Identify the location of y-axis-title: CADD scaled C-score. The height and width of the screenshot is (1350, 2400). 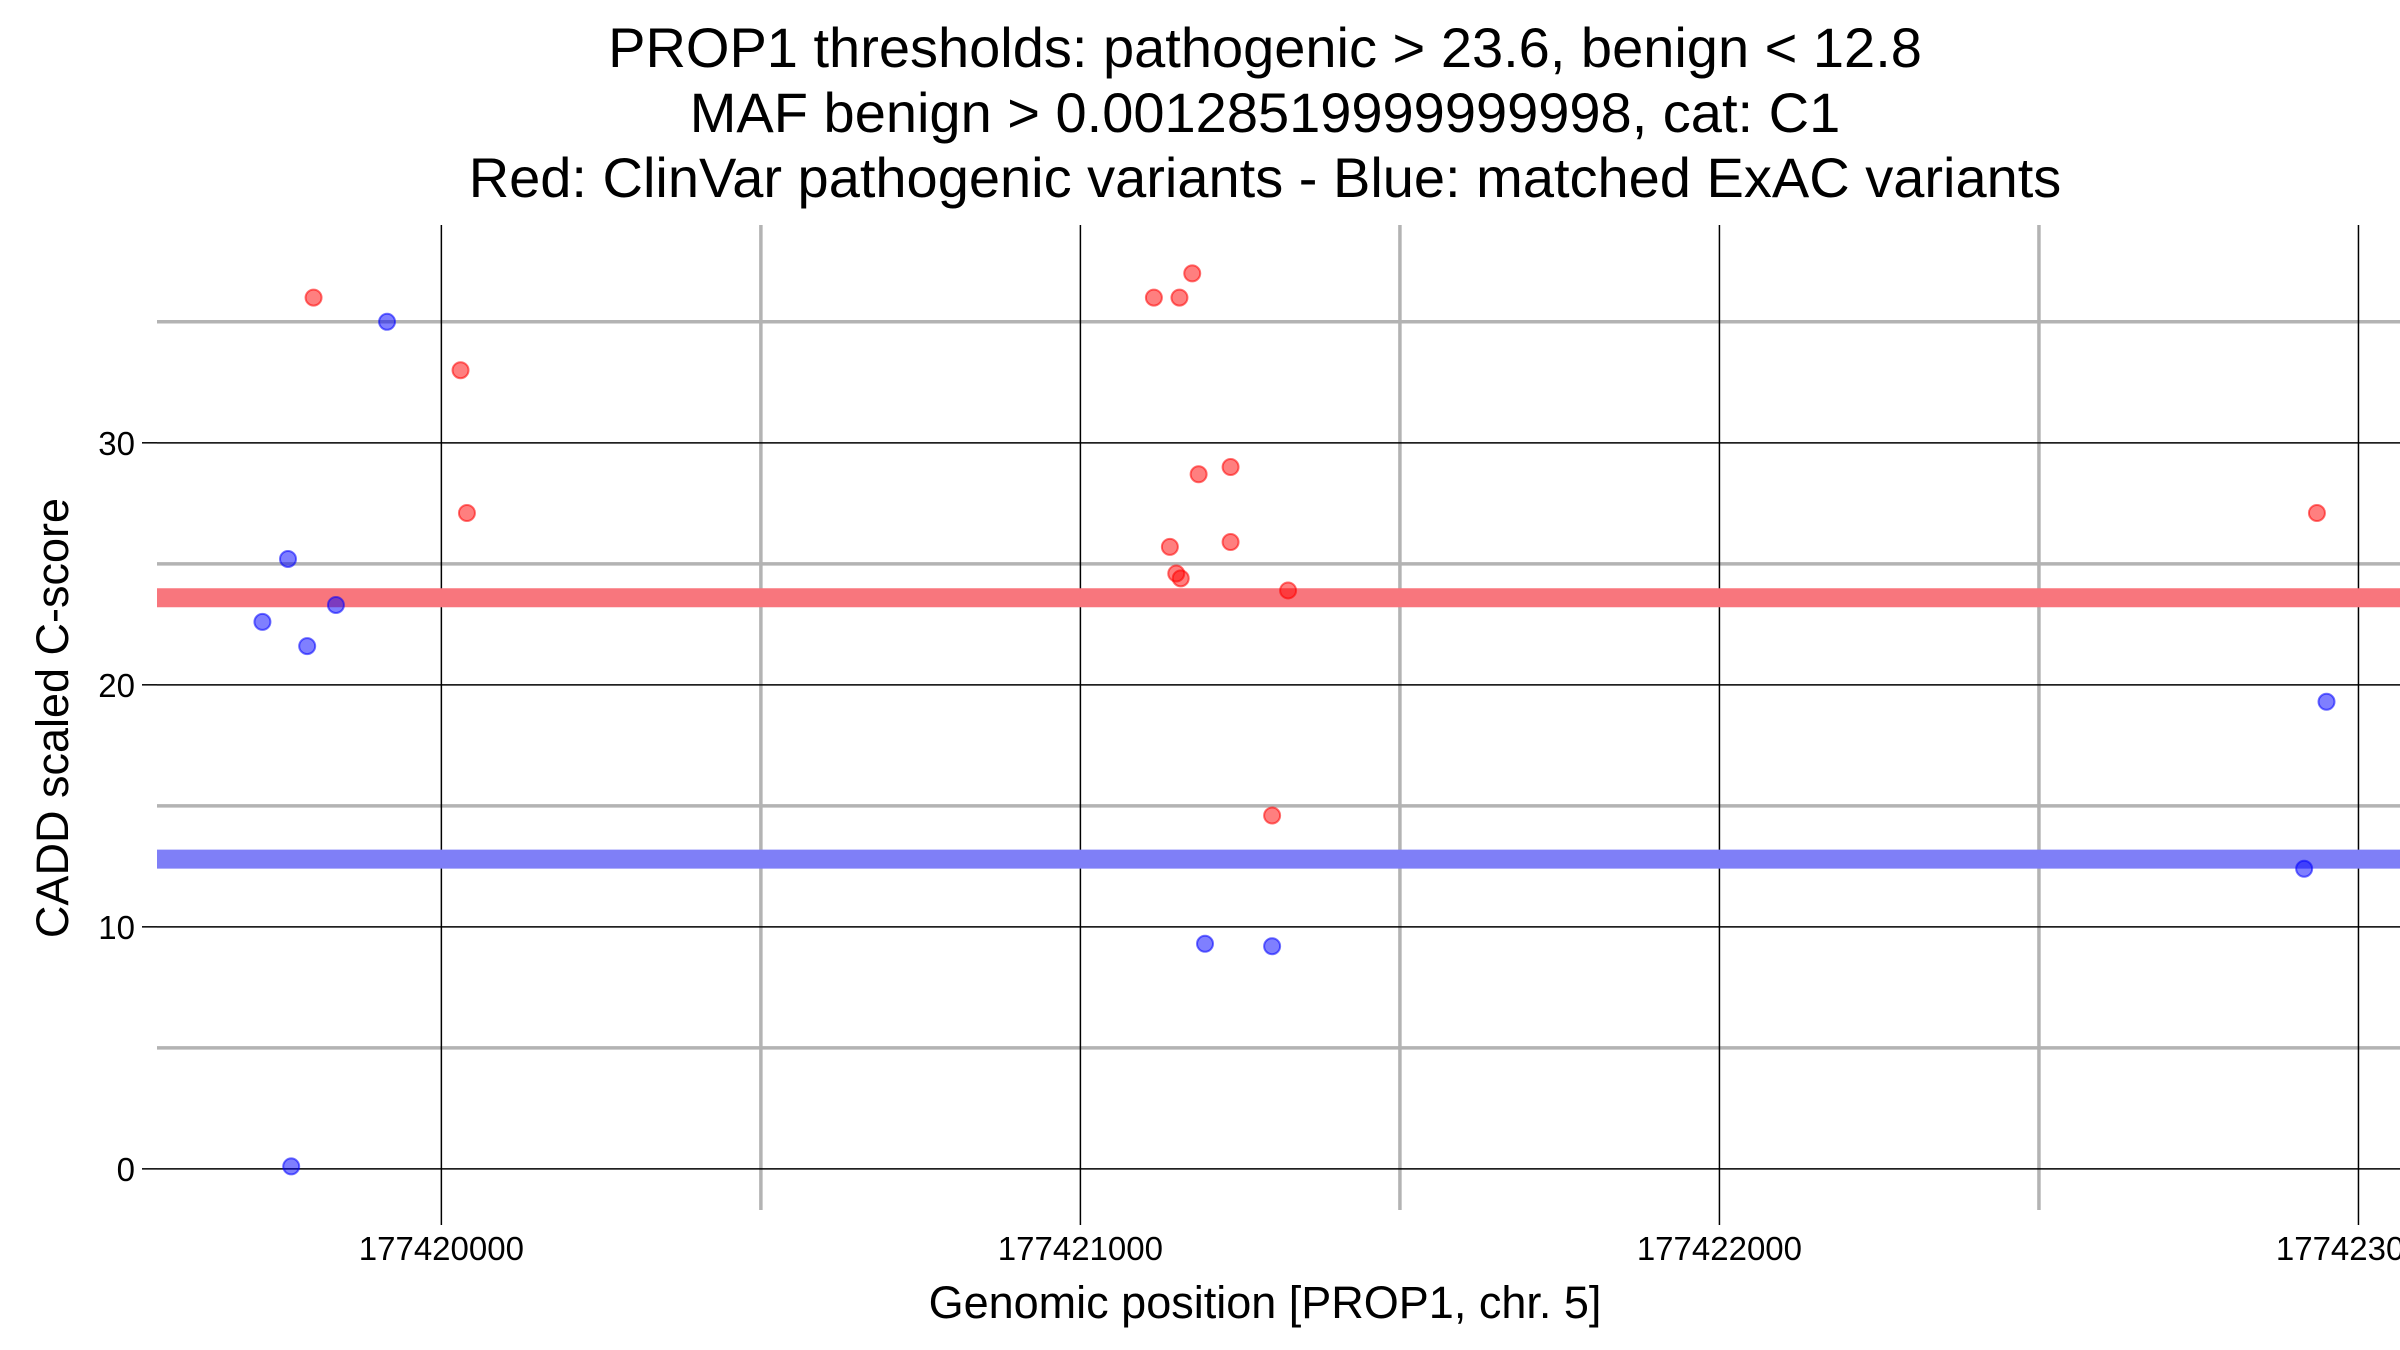
(52, 718).